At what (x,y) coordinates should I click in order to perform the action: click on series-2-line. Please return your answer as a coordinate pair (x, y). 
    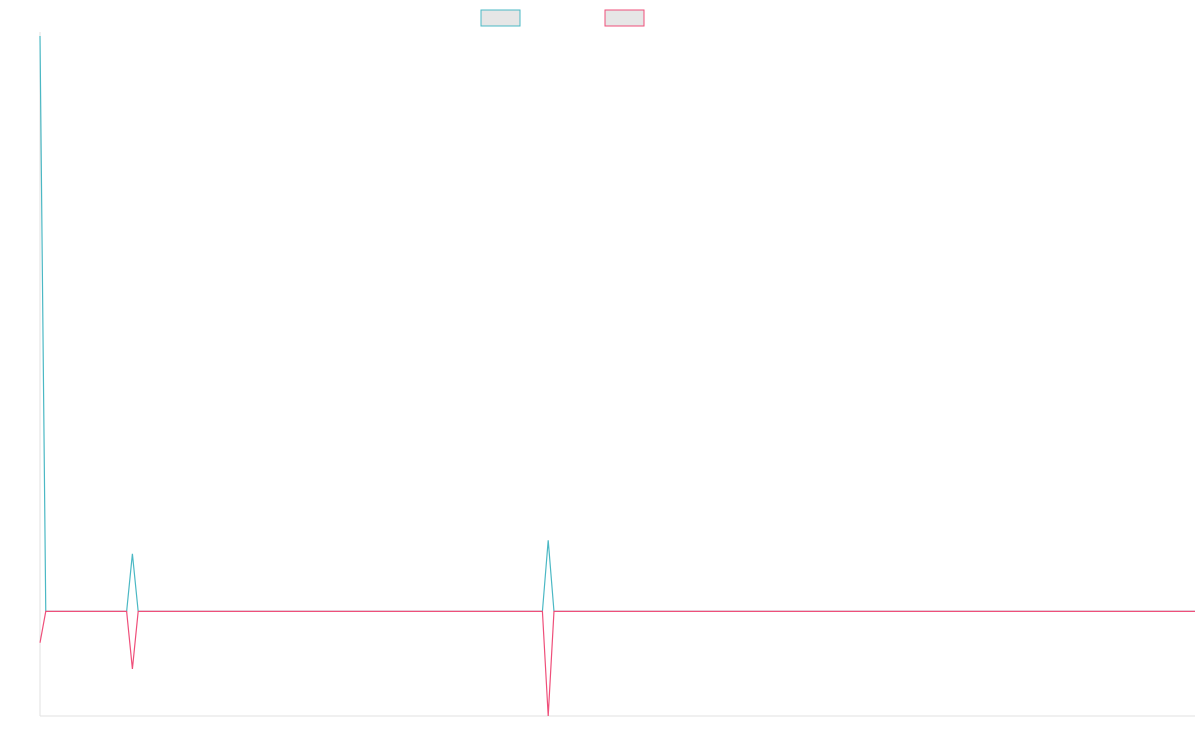
    Looking at the image, I should click on (617, 663).